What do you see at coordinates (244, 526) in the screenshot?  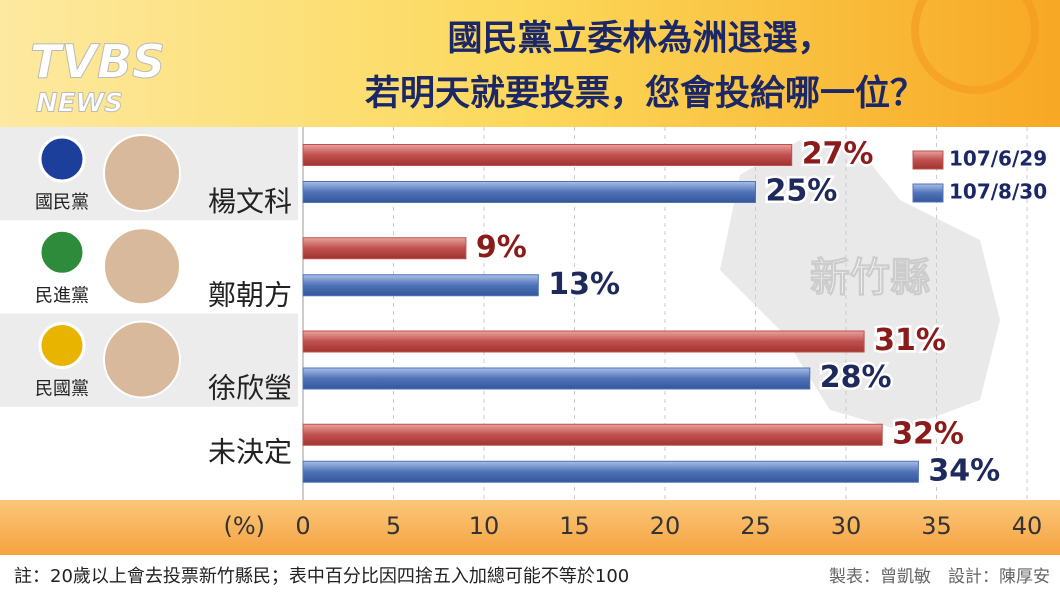 I see `axis-unit: (%)` at bounding box center [244, 526].